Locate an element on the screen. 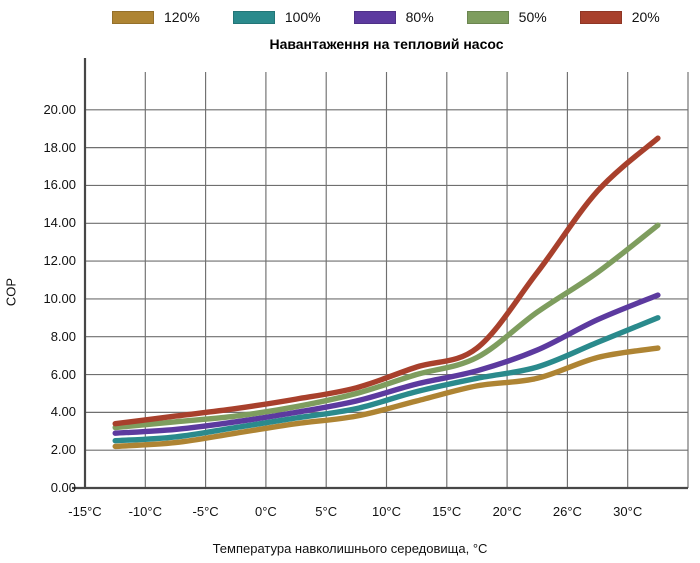  legend-item-100: 100% is located at coordinates (276, 17).